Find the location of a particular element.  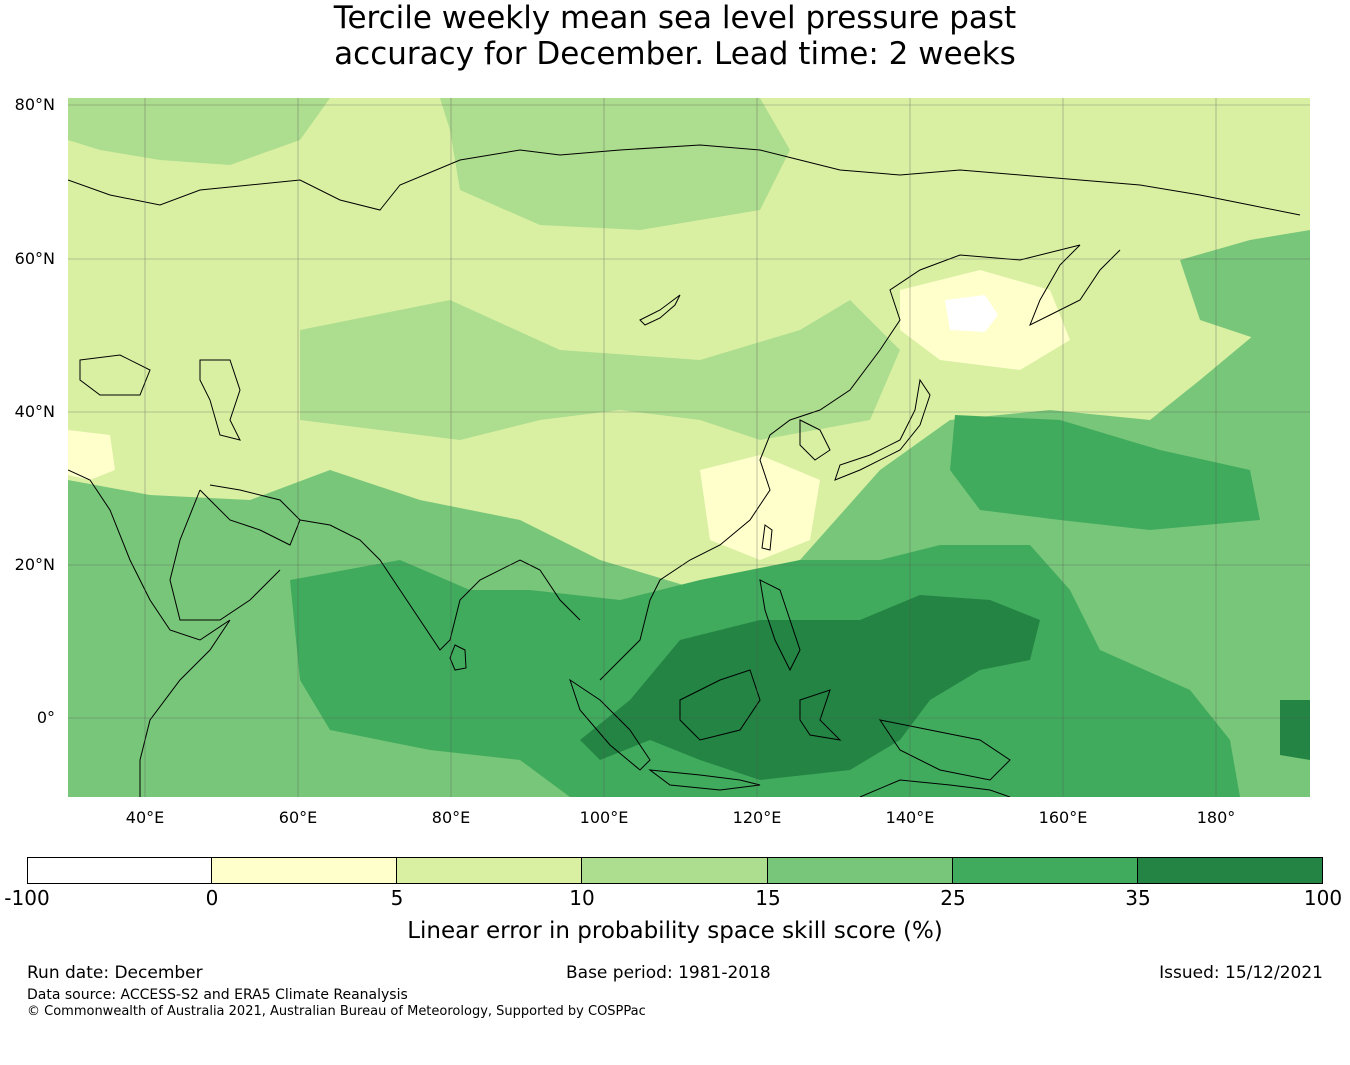

coastline-taiwan is located at coordinates (767, 537).